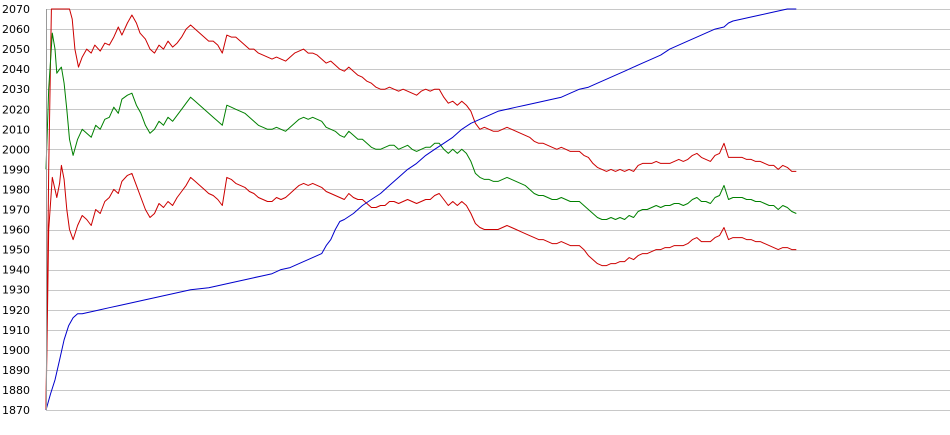 The height and width of the screenshot is (435, 950). I want to click on y-tick-label: 1940, so click(16, 270).